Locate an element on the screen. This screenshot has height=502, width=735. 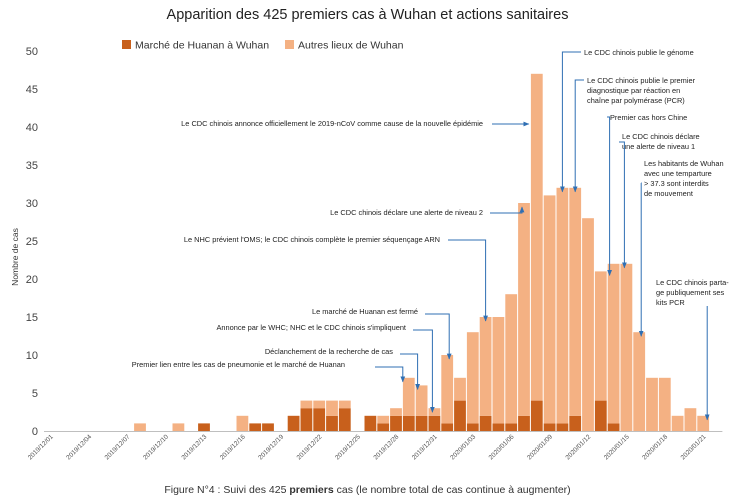
y-tick-label: 15 is located at coordinates (32, 318).